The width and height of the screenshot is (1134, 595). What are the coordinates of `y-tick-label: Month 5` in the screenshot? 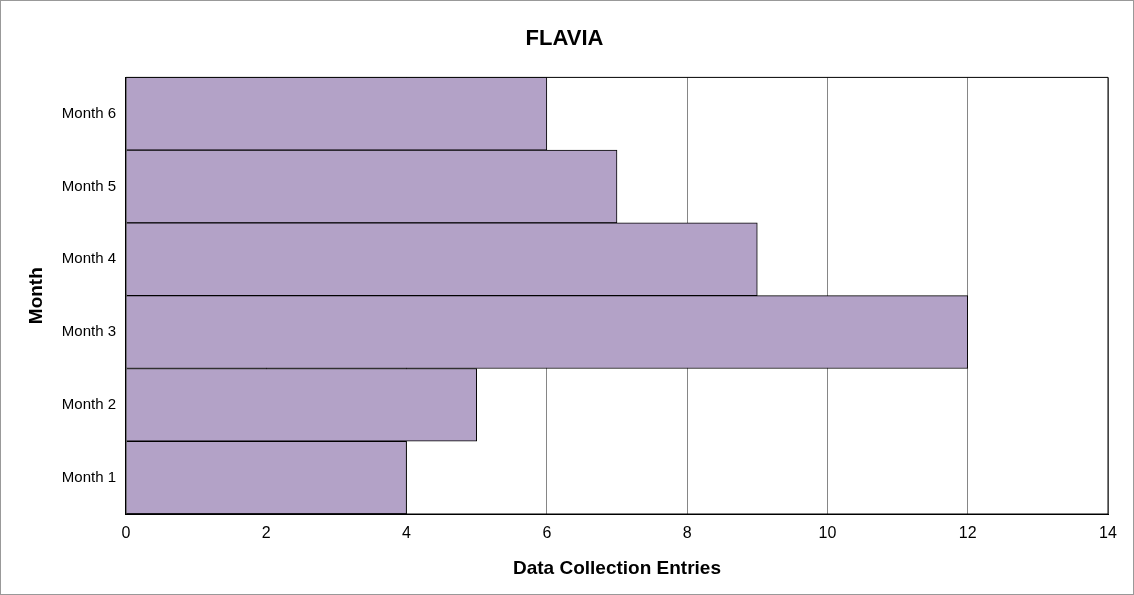 It's located at (88, 185).